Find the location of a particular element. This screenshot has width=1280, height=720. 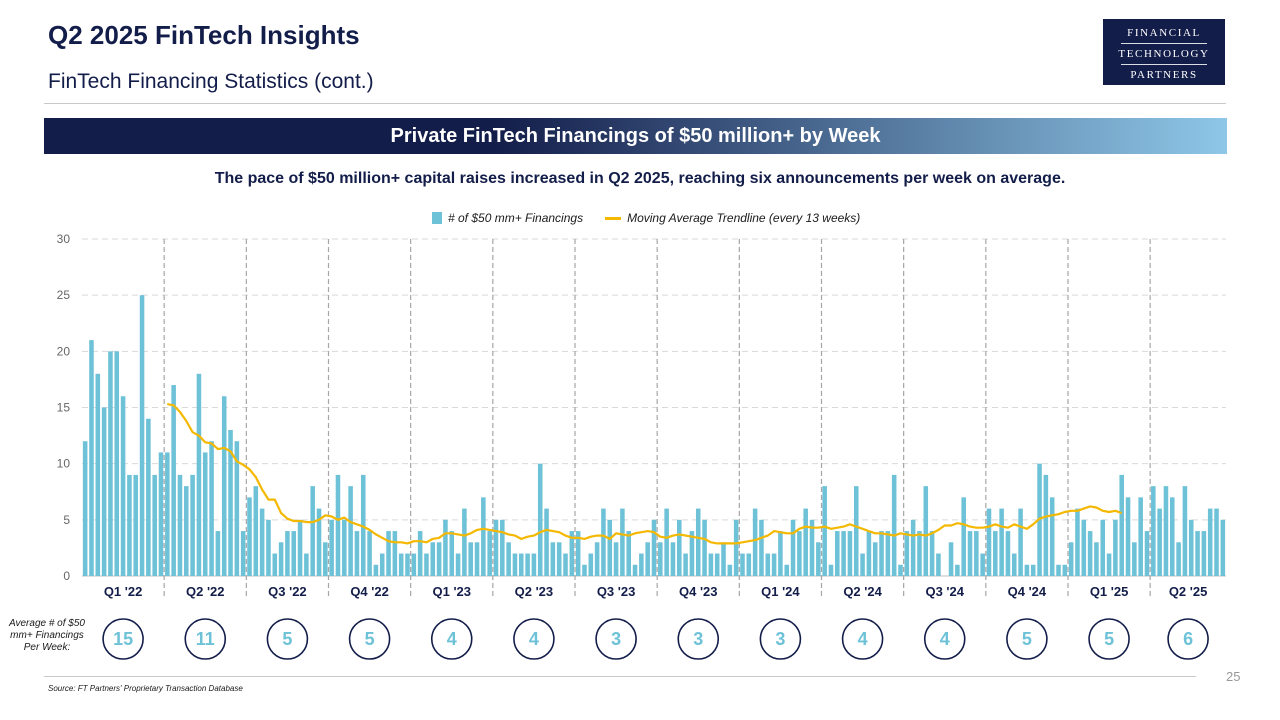

y-tick-label: 25 is located at coordinates (64, 295).